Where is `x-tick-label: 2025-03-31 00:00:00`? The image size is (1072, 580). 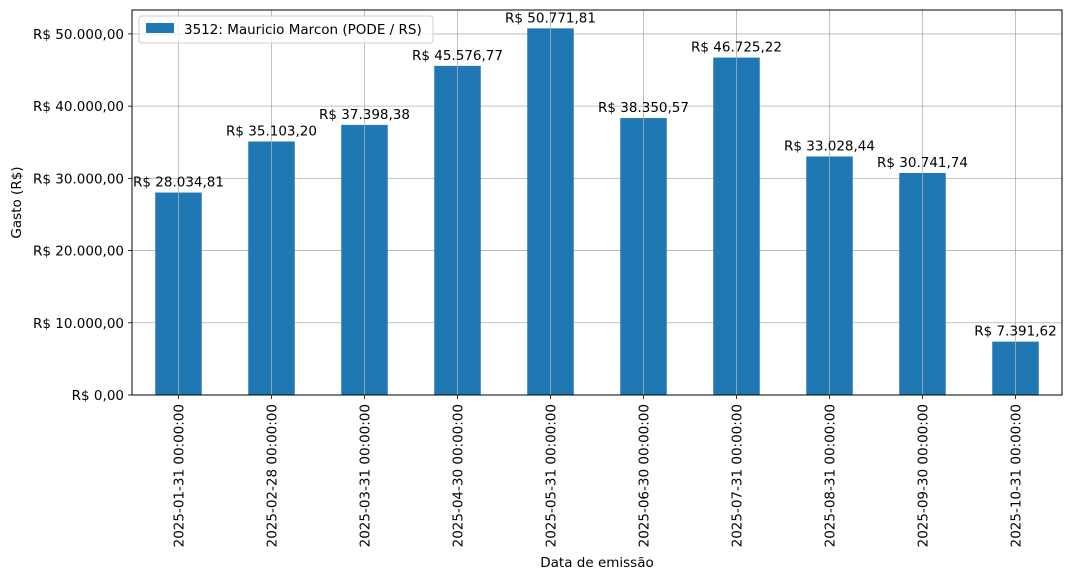
x-tick-label: 2025-03-31 00:00:00 is located at coordinates (366, 475).